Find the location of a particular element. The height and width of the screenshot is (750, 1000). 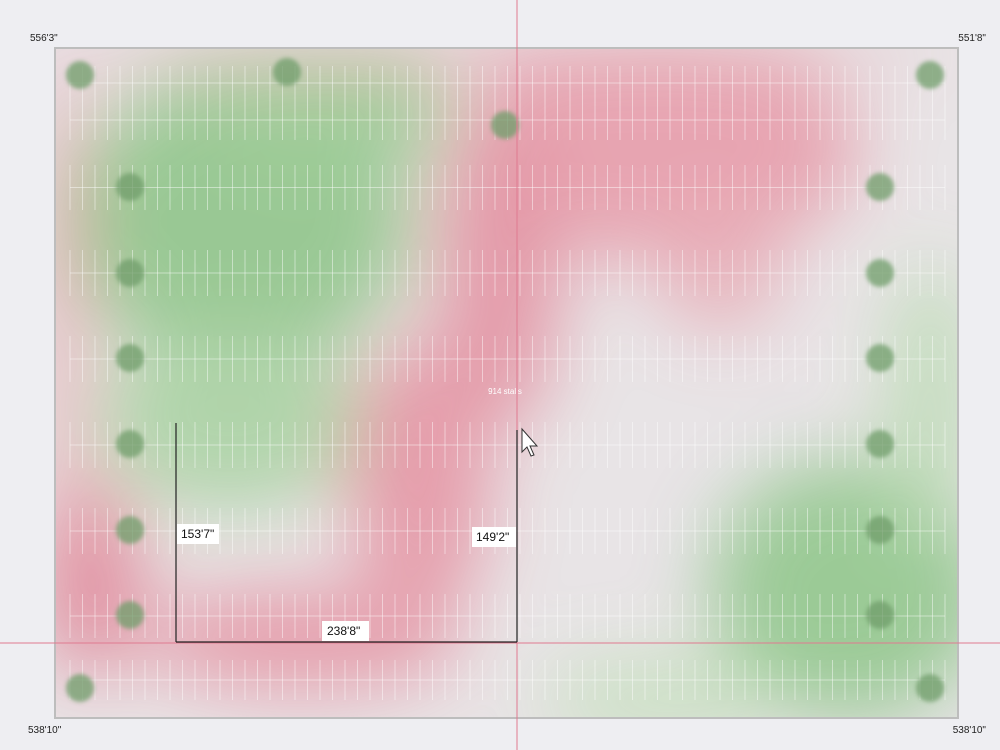

cursor is located at coordinates (530, 442).